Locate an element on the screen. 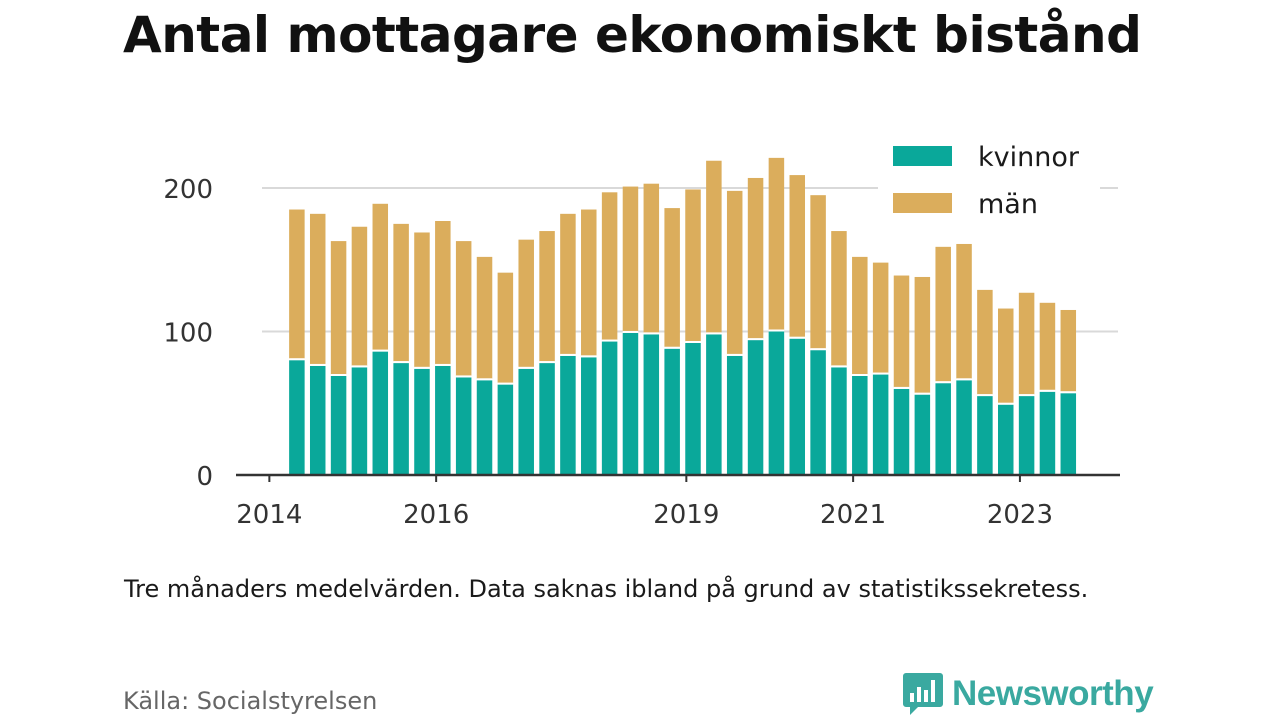 The height and width of the screenshot is (720, 1280). x-tick-label: 2014 is located at coordinates (269, 515).